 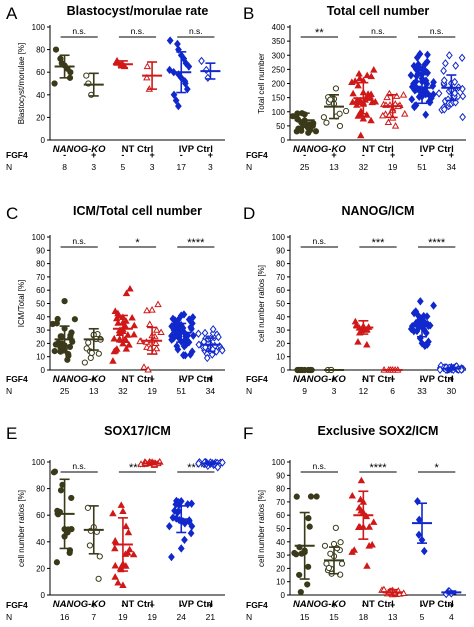 I want to click on series-ivp-ctrl-ctrl, so click(x=422, y=84).